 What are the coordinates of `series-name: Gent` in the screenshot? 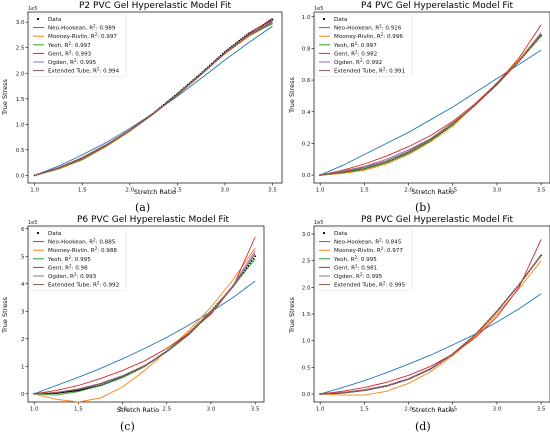 It's located at (55, 54).